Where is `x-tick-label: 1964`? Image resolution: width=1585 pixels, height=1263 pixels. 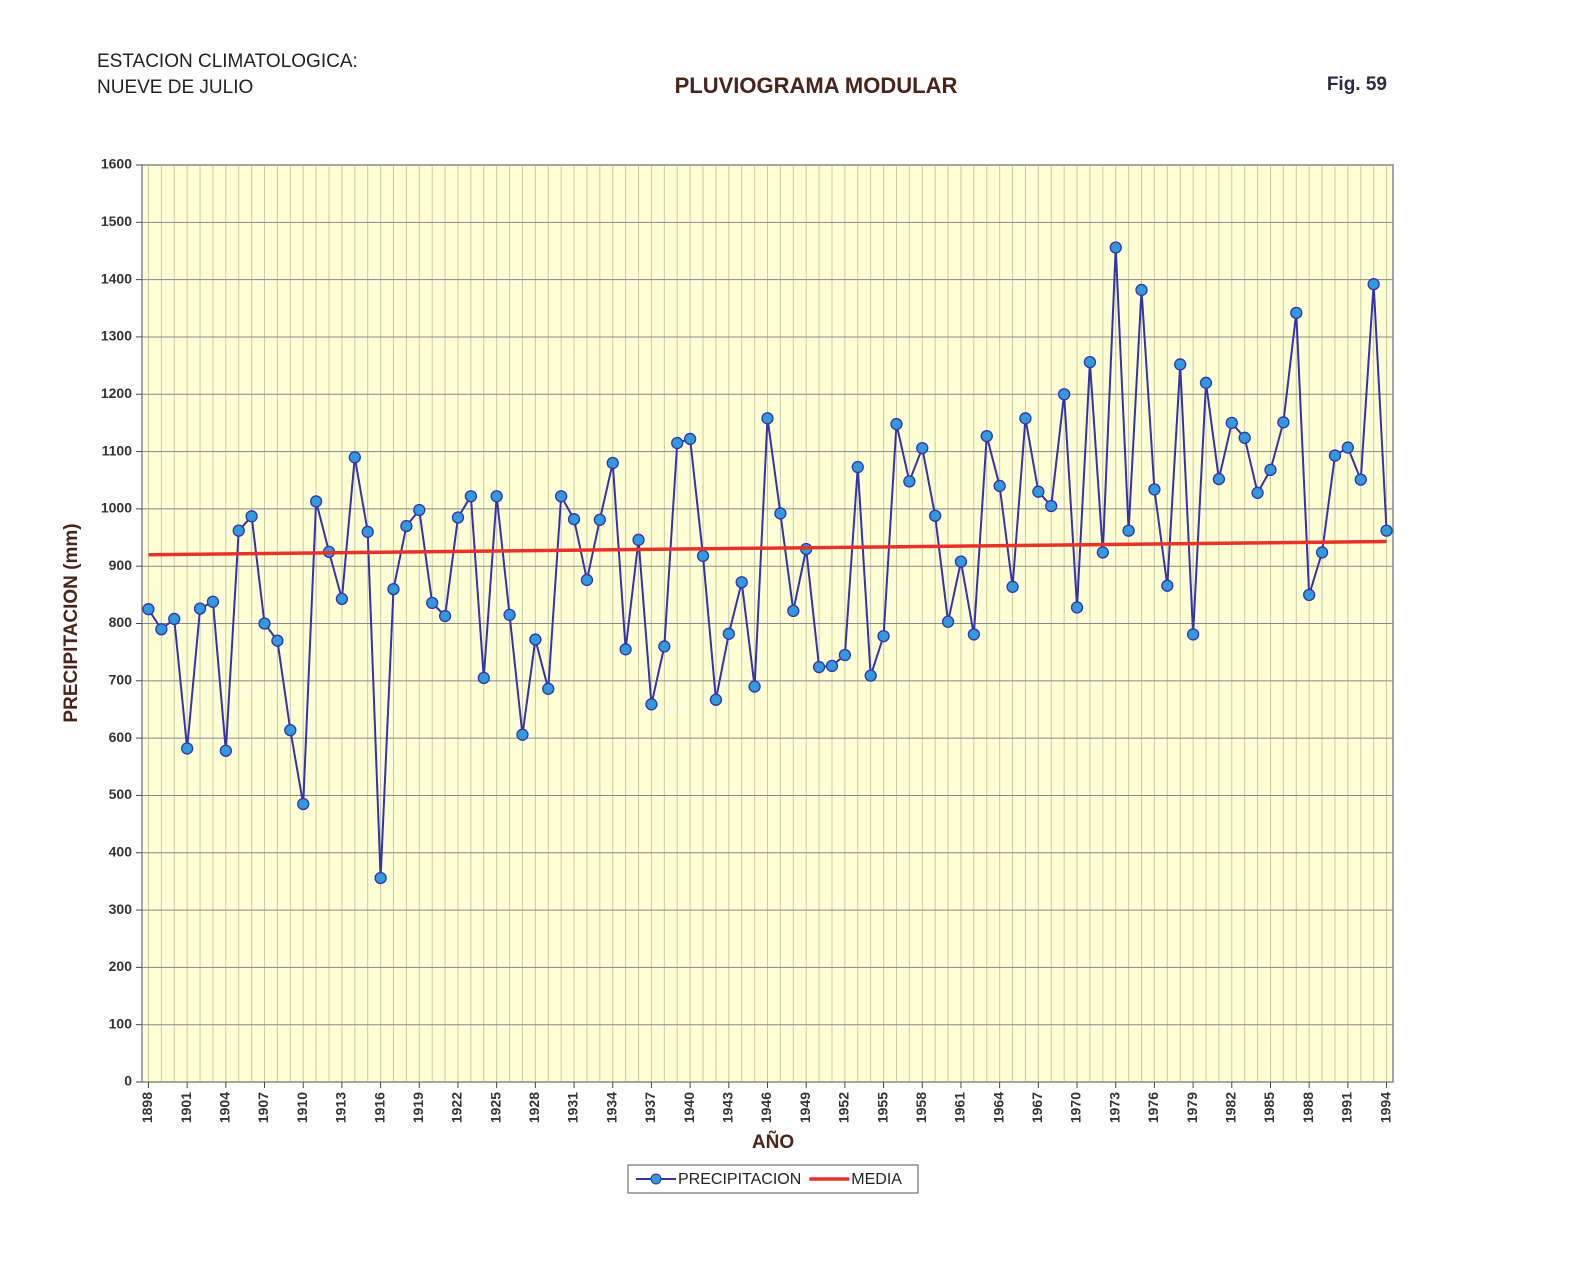
x-tick-label: 1964 is located at coordinates (998, 1107).